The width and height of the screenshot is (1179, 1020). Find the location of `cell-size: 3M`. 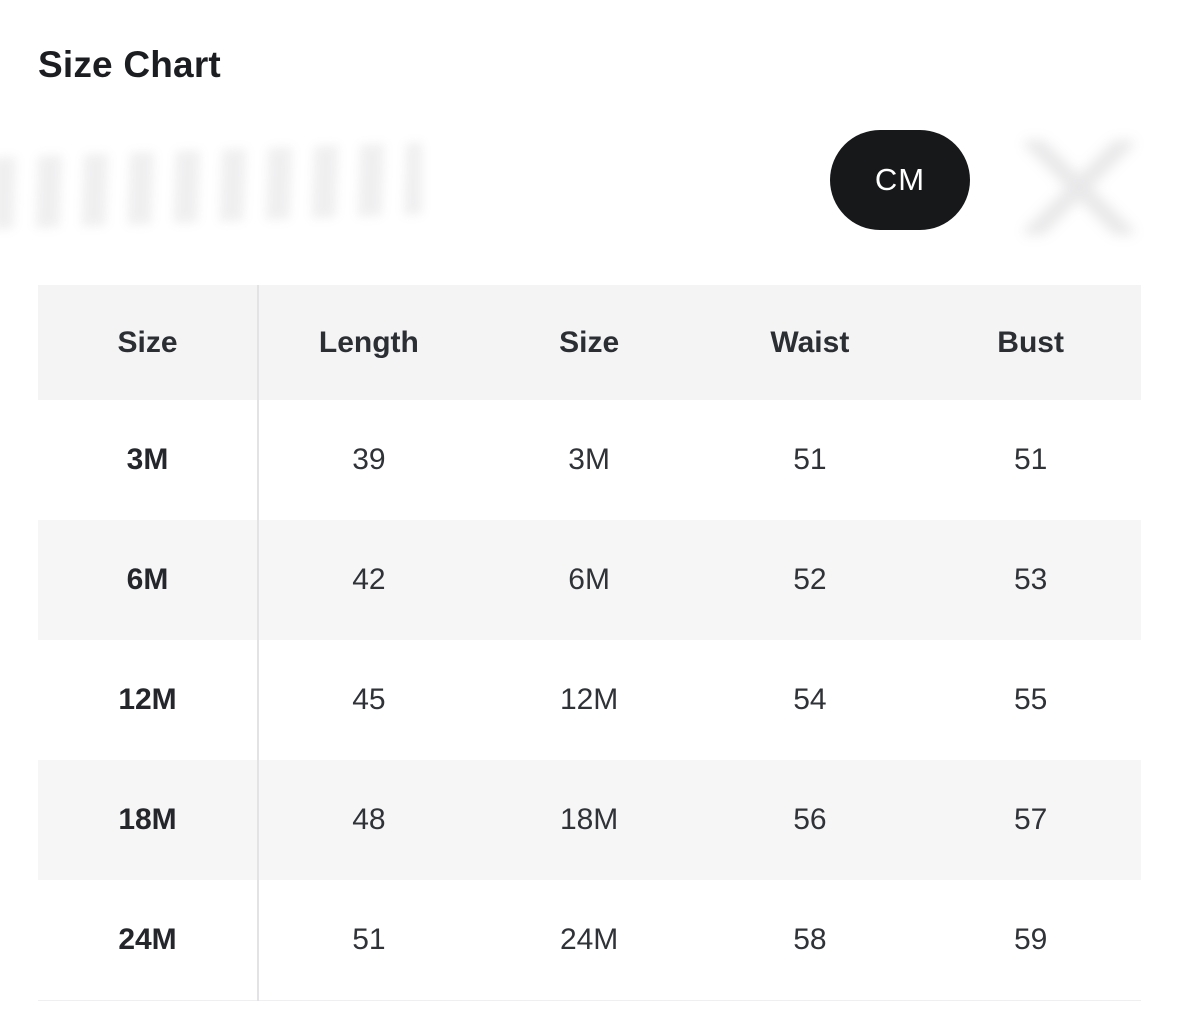

cell-size: 3M is located at coordinates (589, 459).